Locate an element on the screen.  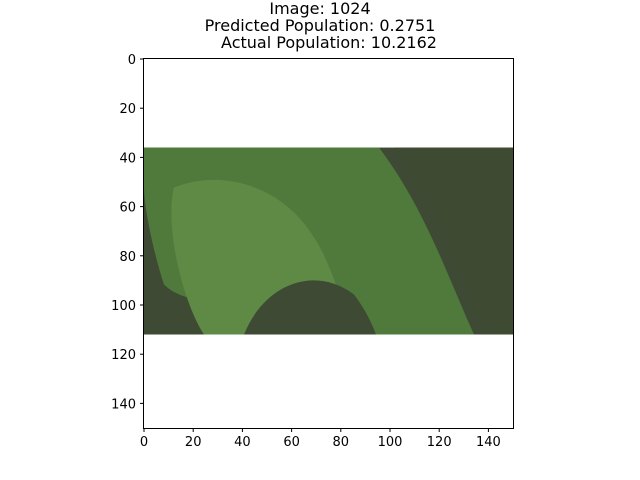
y-tick-label: 60 is located at coordinates (127, 208).